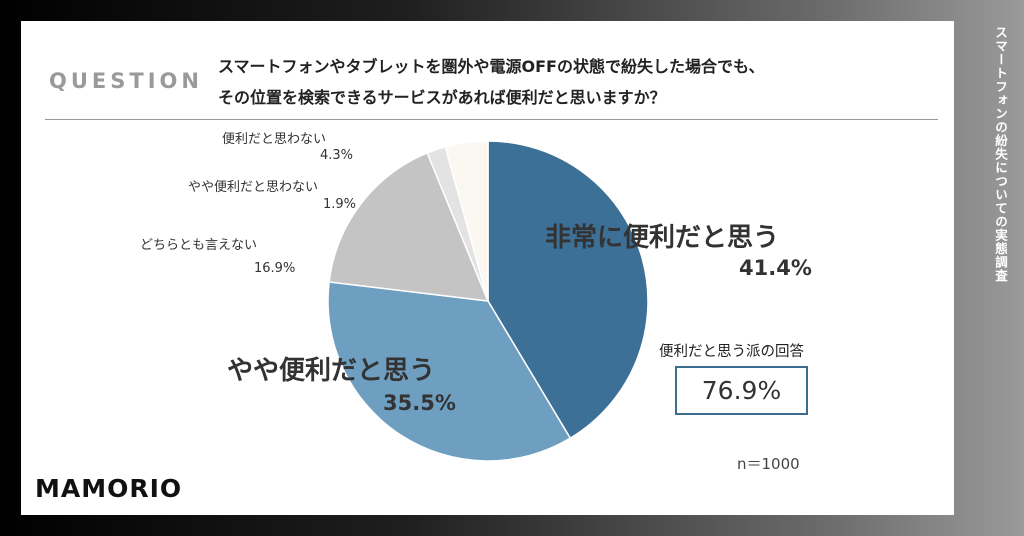 The width and height of the screenshot is (1024, 536). What do you see at coordinates (275, 268) in the screenshot?
I see `slice-label-value-2: 16.9%` at bounding box center [275, 268].